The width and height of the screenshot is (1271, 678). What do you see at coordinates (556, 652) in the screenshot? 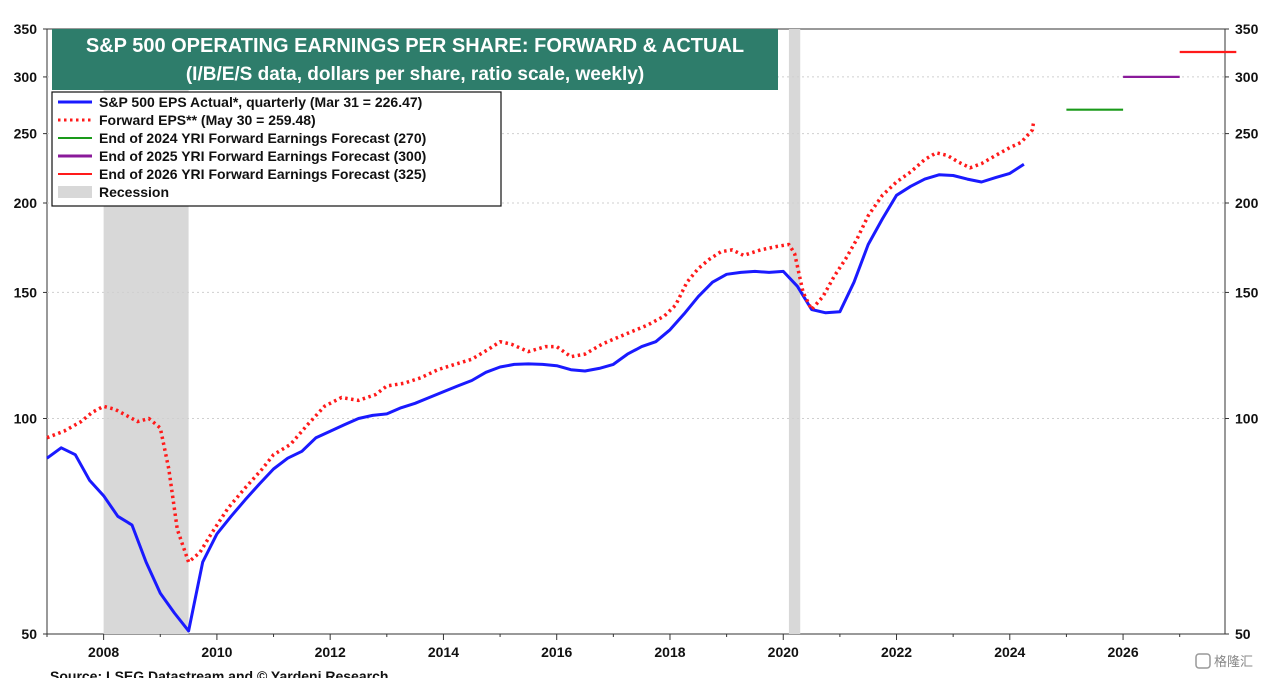
I see `x-tick-label: 2016` at bounding box center [556, 652].